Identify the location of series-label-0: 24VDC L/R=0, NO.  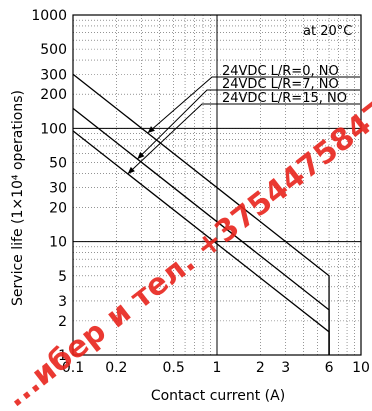
(280, 71).